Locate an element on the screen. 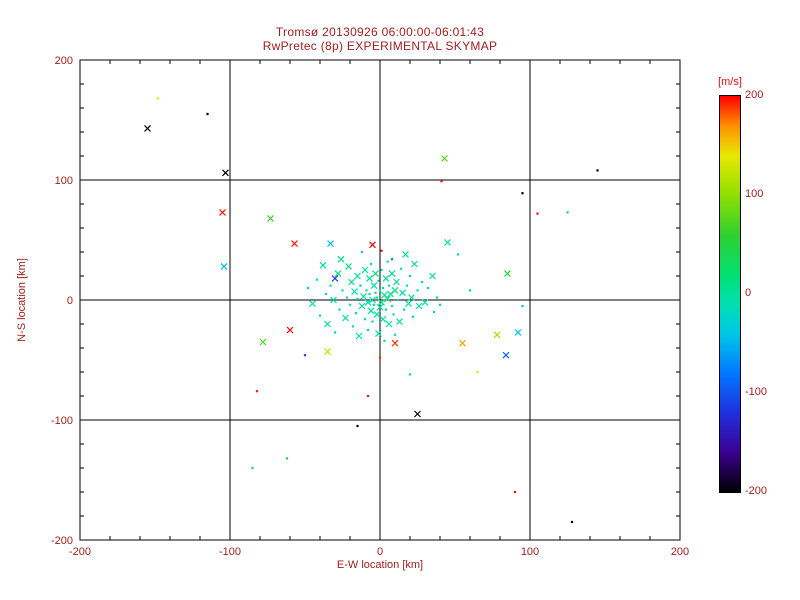  colorbar-tick: -200 is located at coordinates (756, 491).